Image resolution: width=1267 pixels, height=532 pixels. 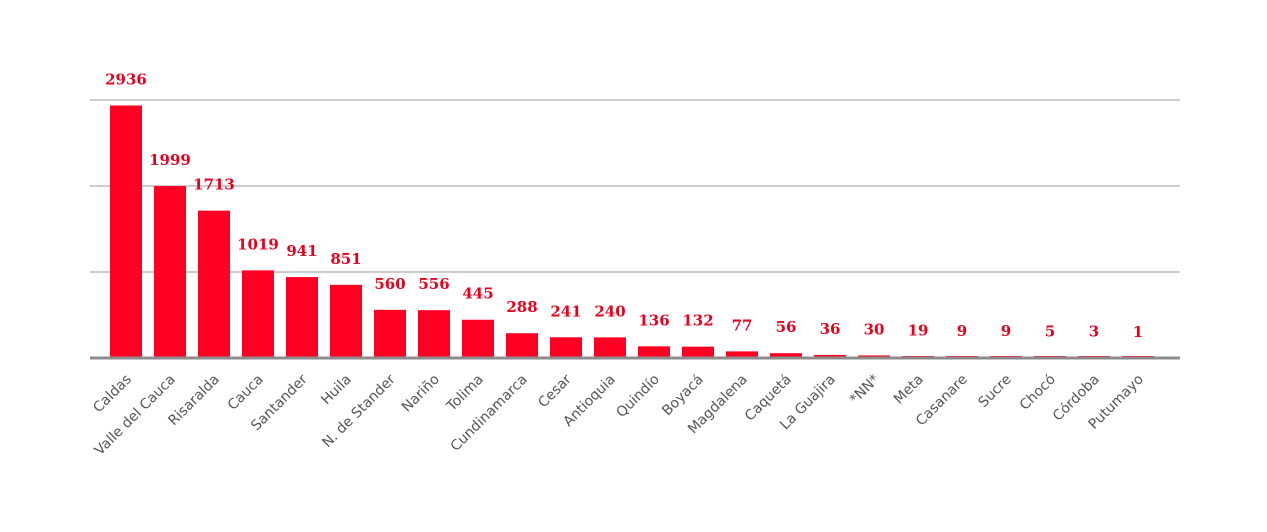 I want to click on data-label: 30, so click(x=874, y=329).